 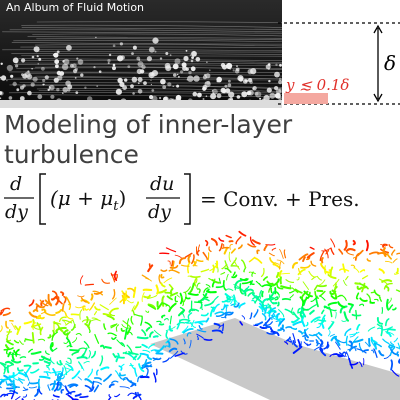 What do you see at coordinates (317, 85) in the screenshot?
I see `inner-layer-label: y ≲ 0.1δ` at bounding box center [317, 85].